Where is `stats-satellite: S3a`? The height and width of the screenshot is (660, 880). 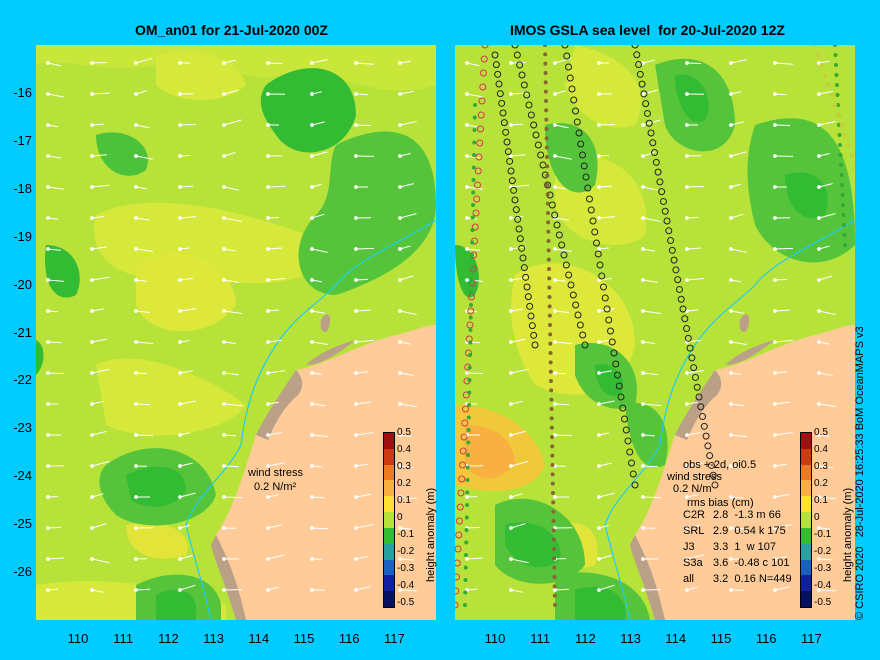 stats-satellite: S3a is located at coordinates (693, 563).